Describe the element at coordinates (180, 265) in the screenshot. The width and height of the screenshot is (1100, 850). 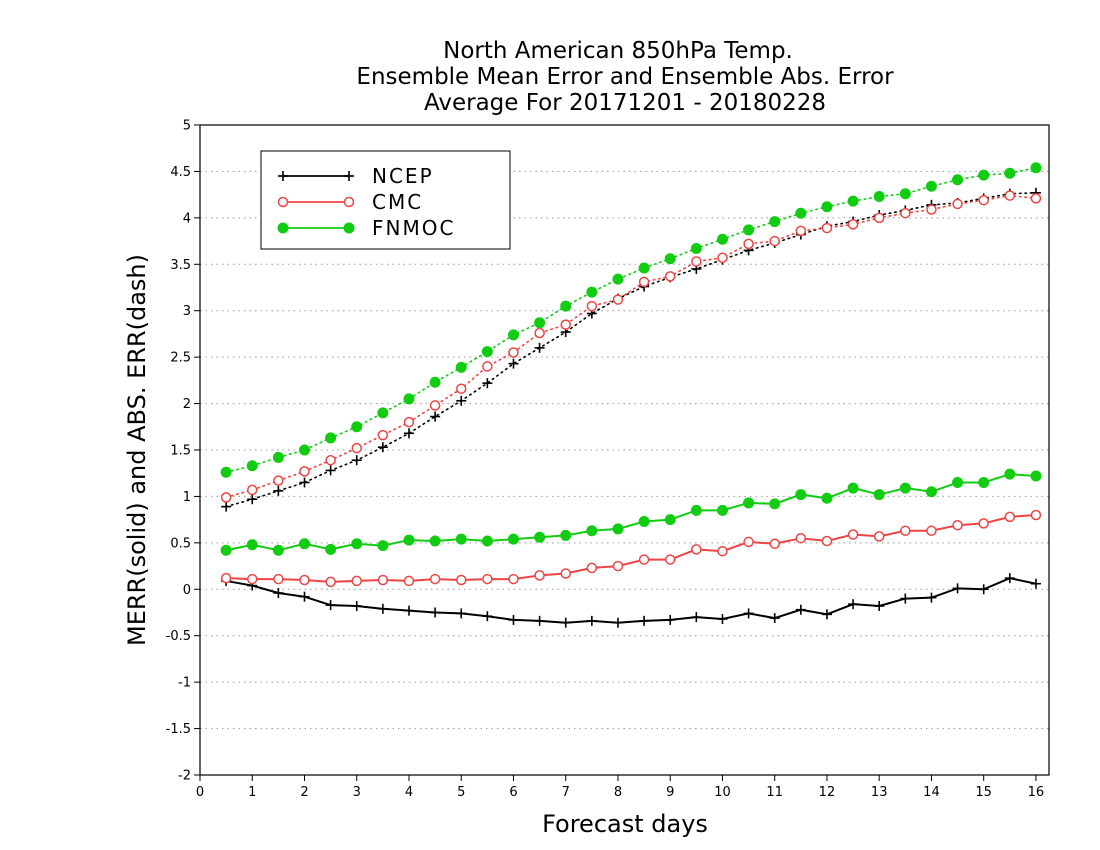
I see `y-tick-label: 3.5` at that location.